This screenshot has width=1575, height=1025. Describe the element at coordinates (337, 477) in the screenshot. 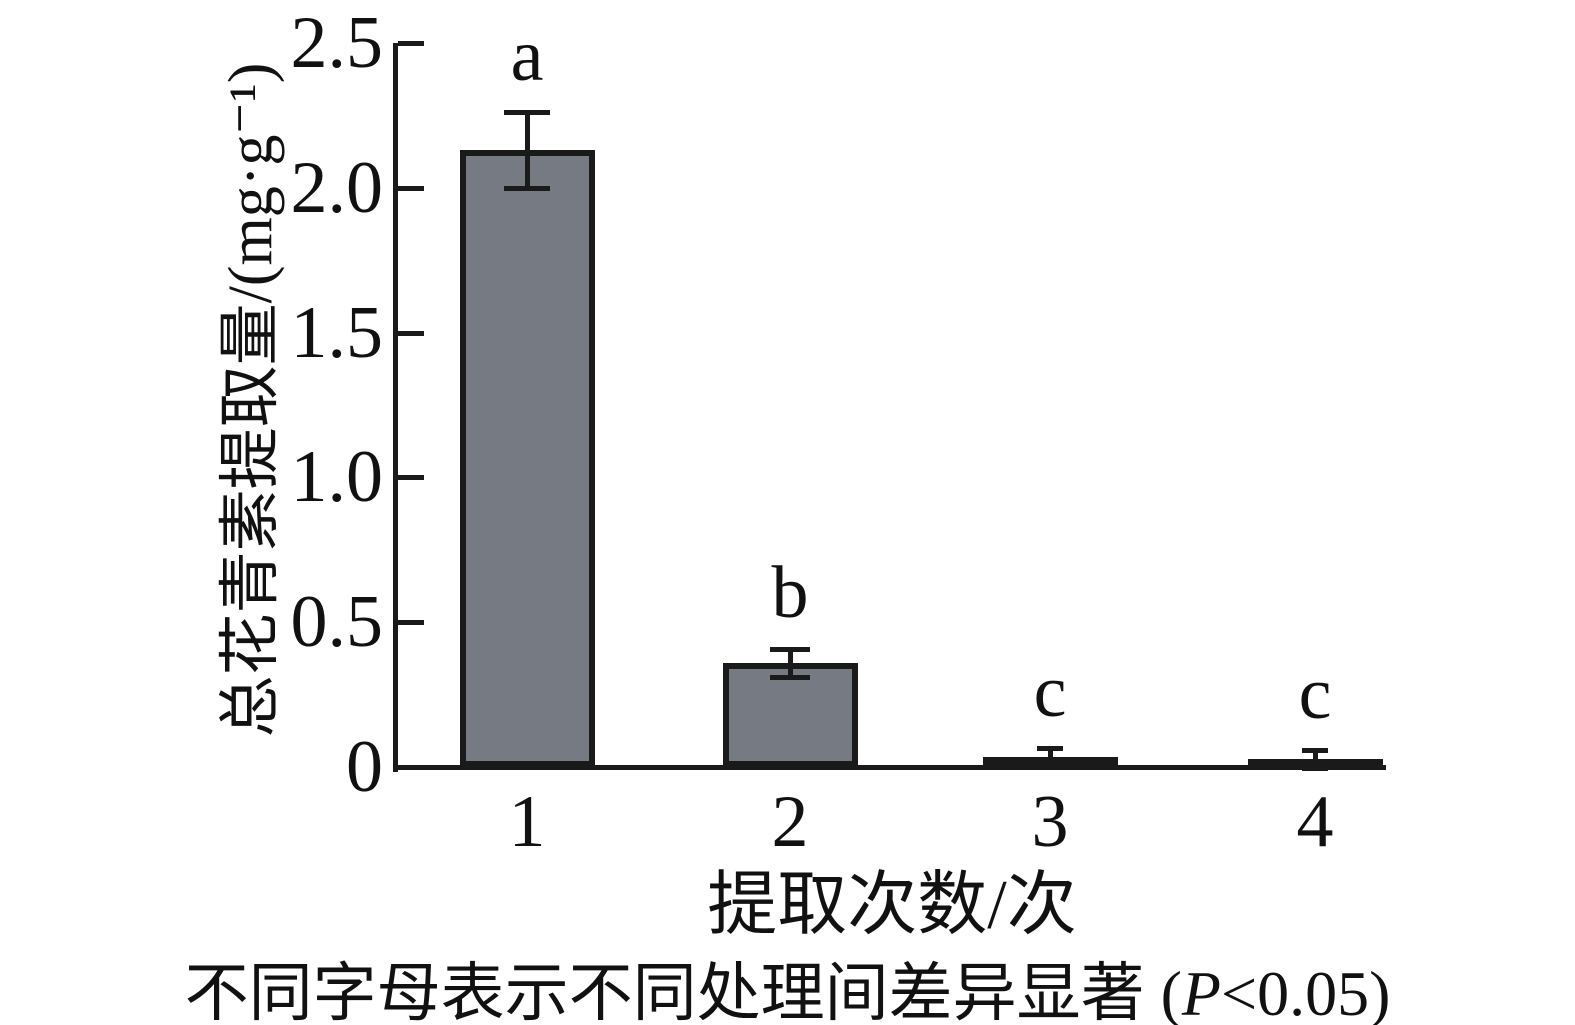

I see `y-tick-label: 1.0` at that location.